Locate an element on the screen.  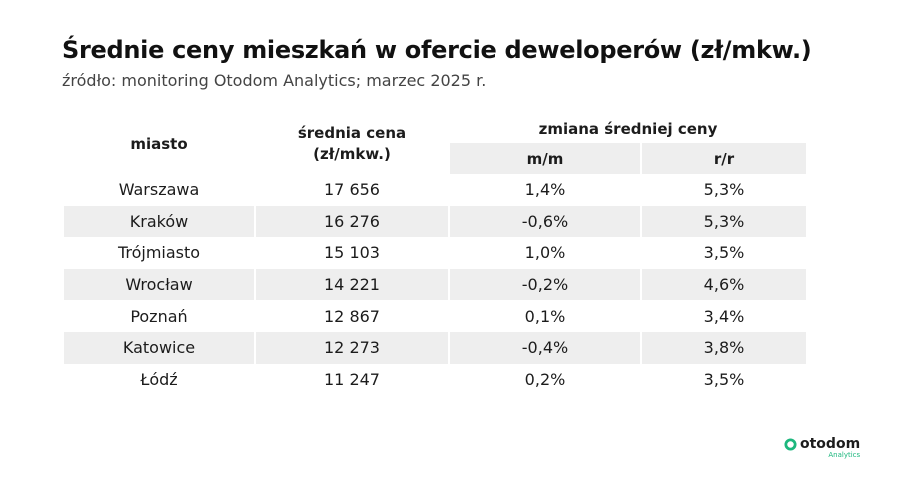
cell-price: 15 103 is located at coordinates (352, 253).